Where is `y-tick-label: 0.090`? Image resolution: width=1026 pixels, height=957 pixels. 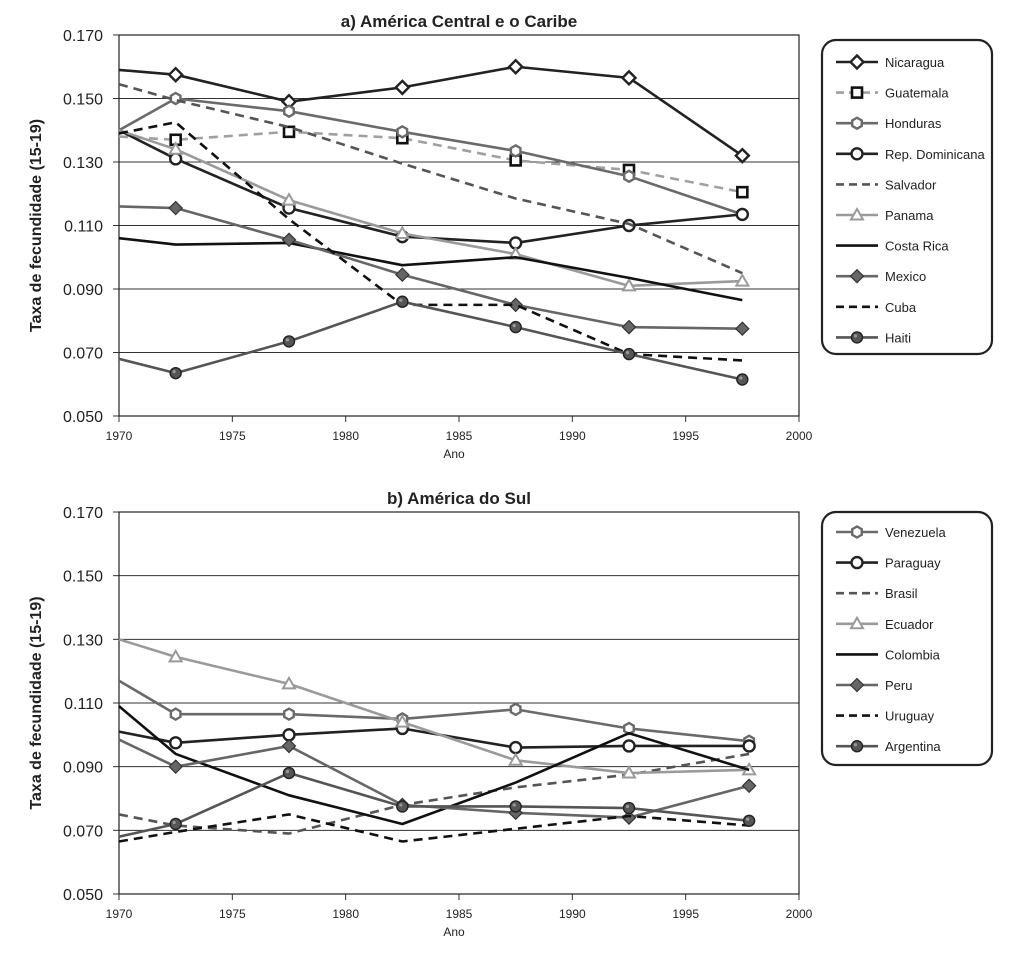 y-tick-label: 0.090 is located at coordinates (83, 290).